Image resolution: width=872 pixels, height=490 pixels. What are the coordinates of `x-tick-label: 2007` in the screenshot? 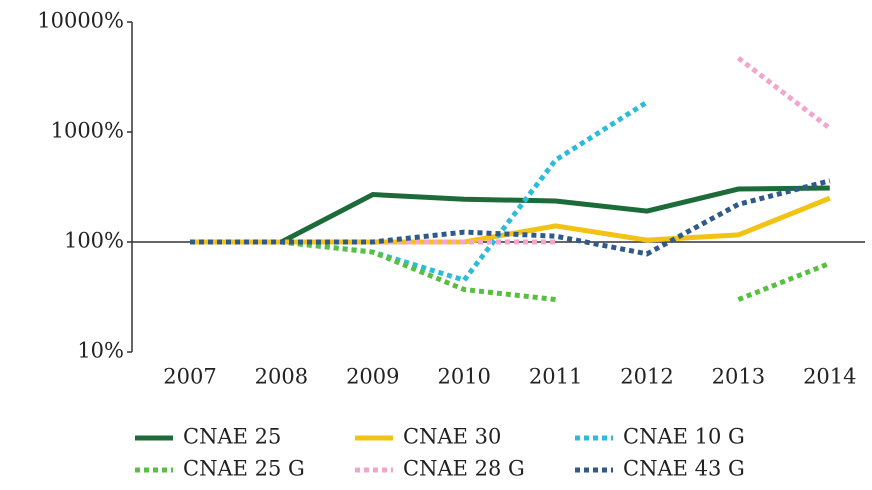 It's located at (189, 377).